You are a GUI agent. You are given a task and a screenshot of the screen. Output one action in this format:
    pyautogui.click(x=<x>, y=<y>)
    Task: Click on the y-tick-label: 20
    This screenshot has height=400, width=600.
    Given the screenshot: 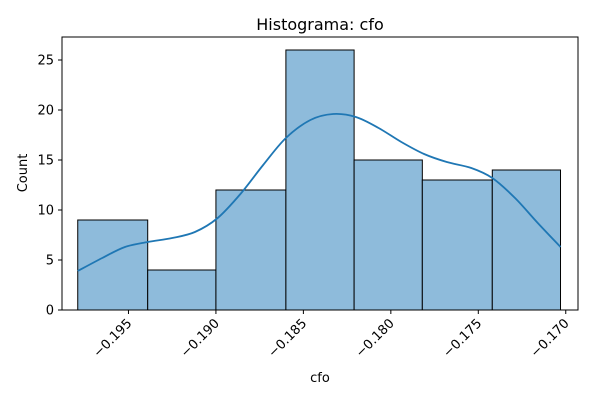 What is the action you would take?
    pyautogui.click(x=45, y=111)
    